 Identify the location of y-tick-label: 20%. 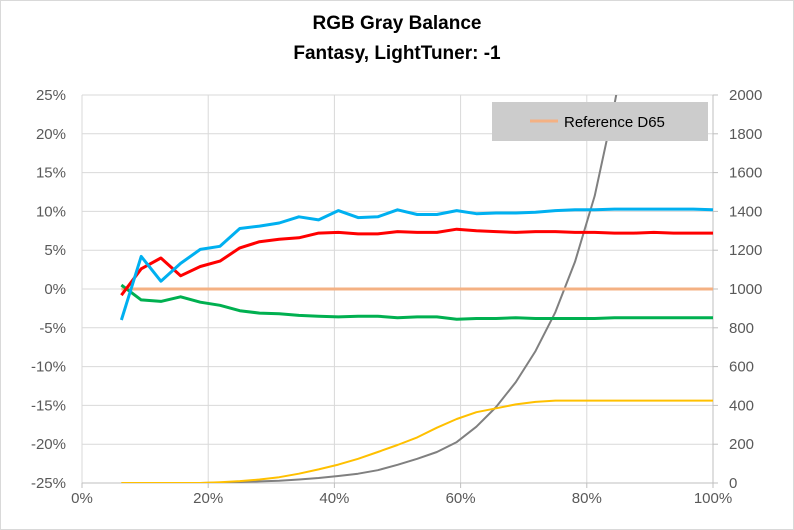
(51, 134).